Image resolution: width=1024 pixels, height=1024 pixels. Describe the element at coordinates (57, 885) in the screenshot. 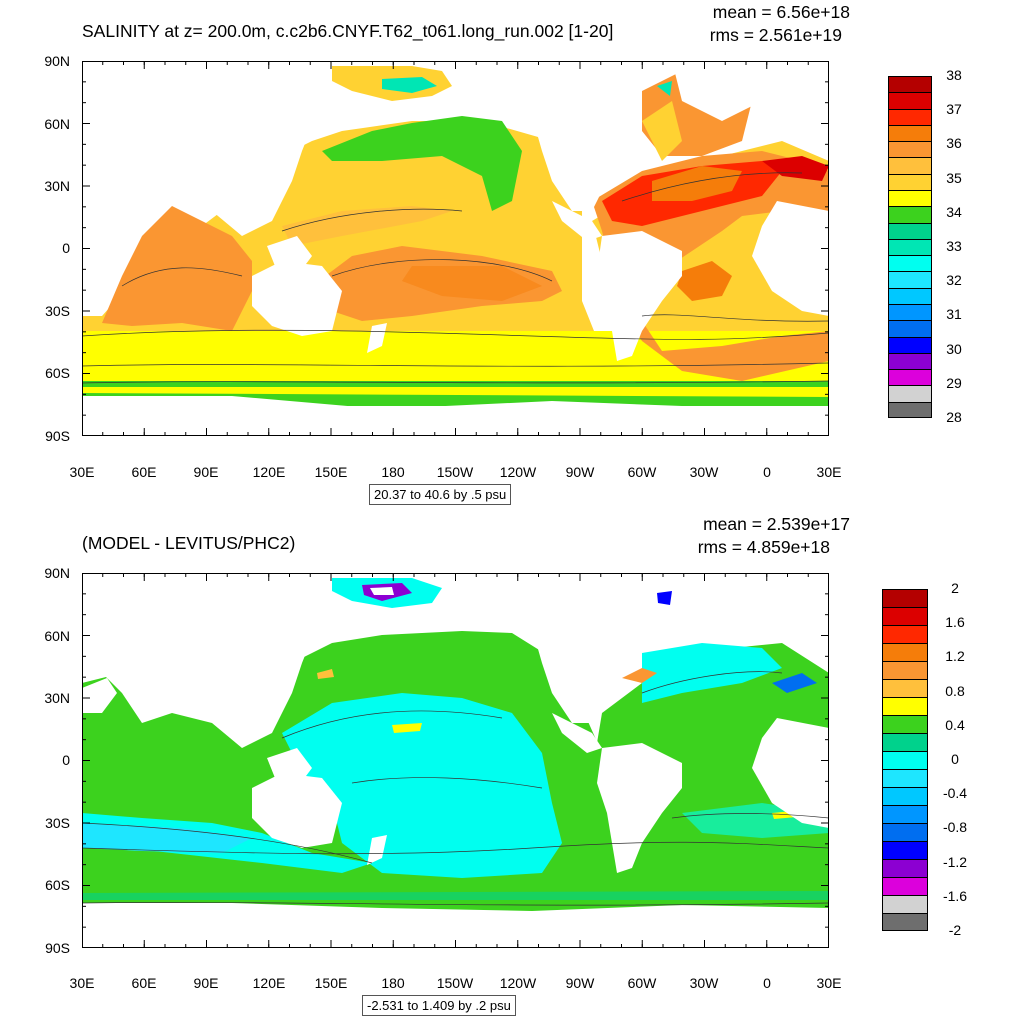

I see `panel2-lat-60s: 60S` at that location.